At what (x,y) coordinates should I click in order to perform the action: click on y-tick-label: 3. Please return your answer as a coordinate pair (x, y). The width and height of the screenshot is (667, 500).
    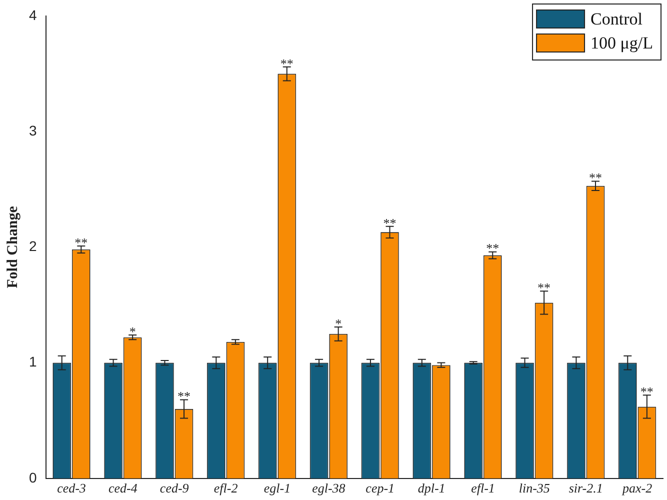
    Looking at the image, I should click on (32, 130).